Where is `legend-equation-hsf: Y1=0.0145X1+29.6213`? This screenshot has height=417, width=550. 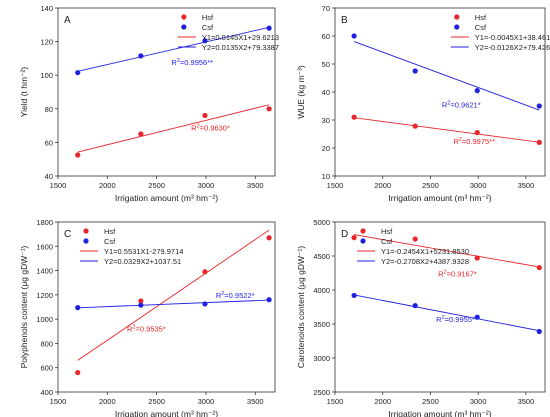 legend-equation-hsf: Y1=0.0145X1+29.6213 is located at coordinates (240, 37).